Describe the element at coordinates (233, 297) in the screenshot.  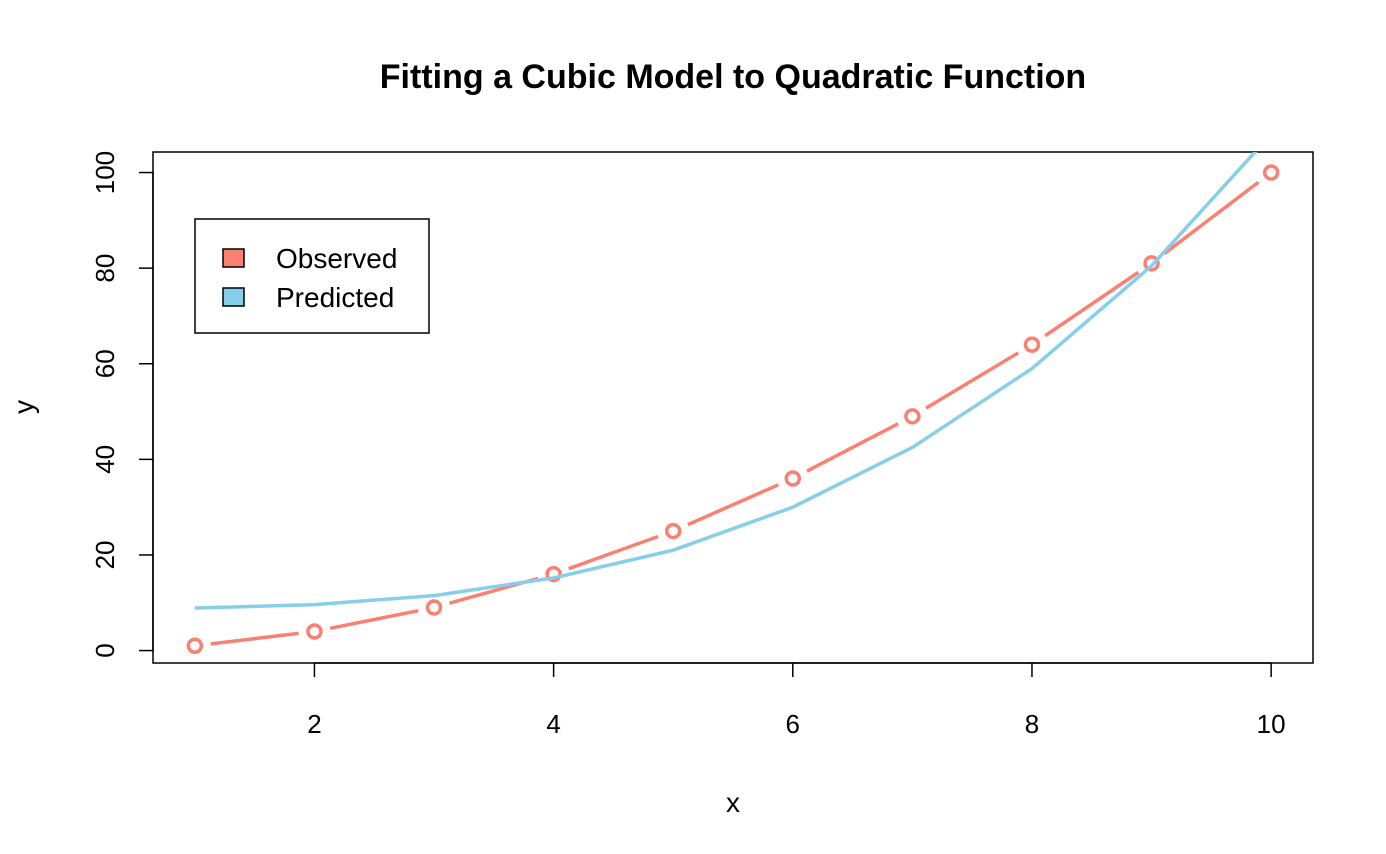
I see `legend-swatch-predicted` at that location.